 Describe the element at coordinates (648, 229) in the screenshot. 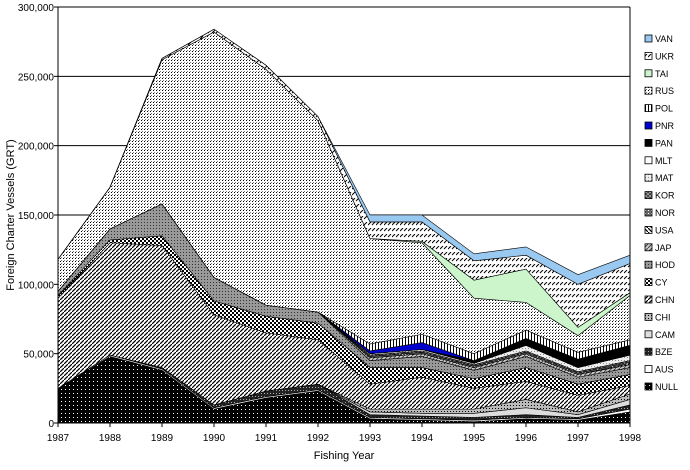

I see `legend-swatch-usa` at that location.